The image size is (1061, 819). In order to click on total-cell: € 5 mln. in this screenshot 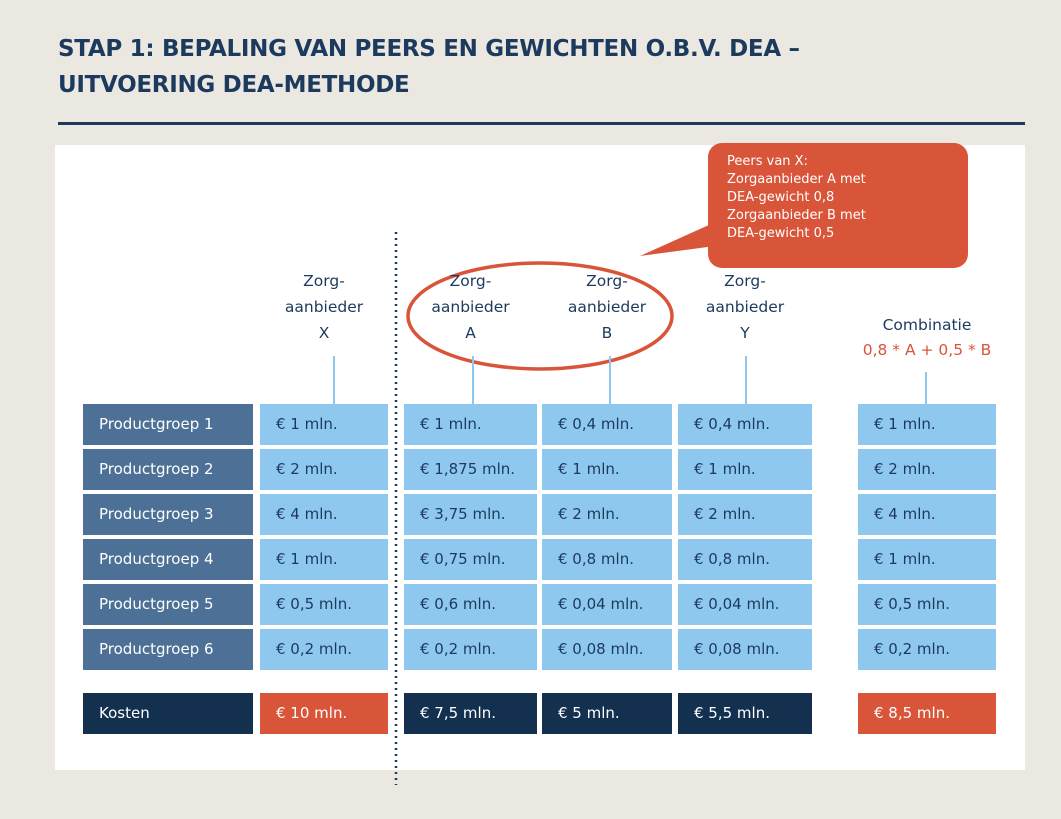, I will do `click(607, 713)`.